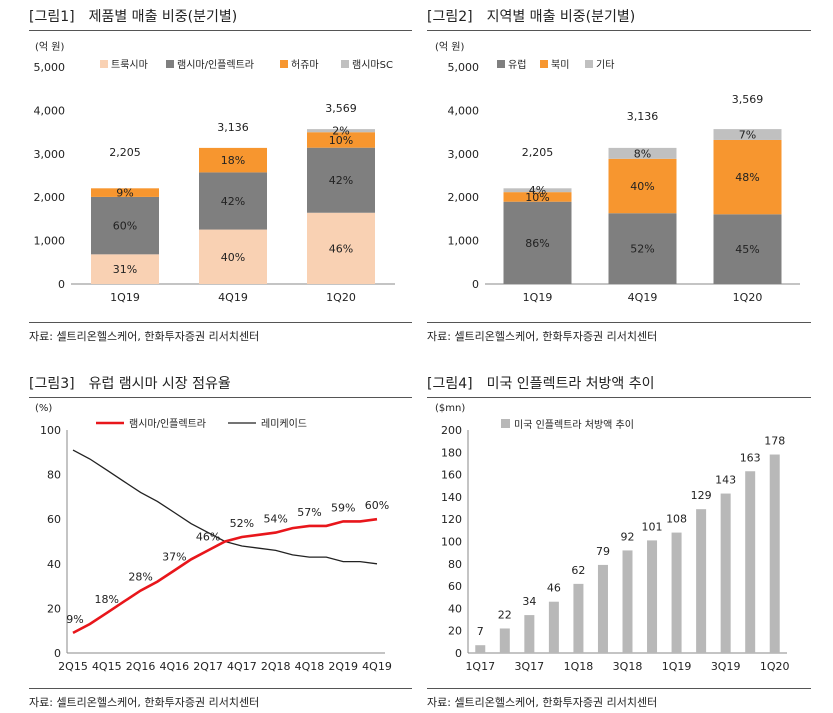 This screenshot has width=833, height=713. I want to click on panel-title: [그림1] 제품별 매출 비중(분기별), so click(133, 17).